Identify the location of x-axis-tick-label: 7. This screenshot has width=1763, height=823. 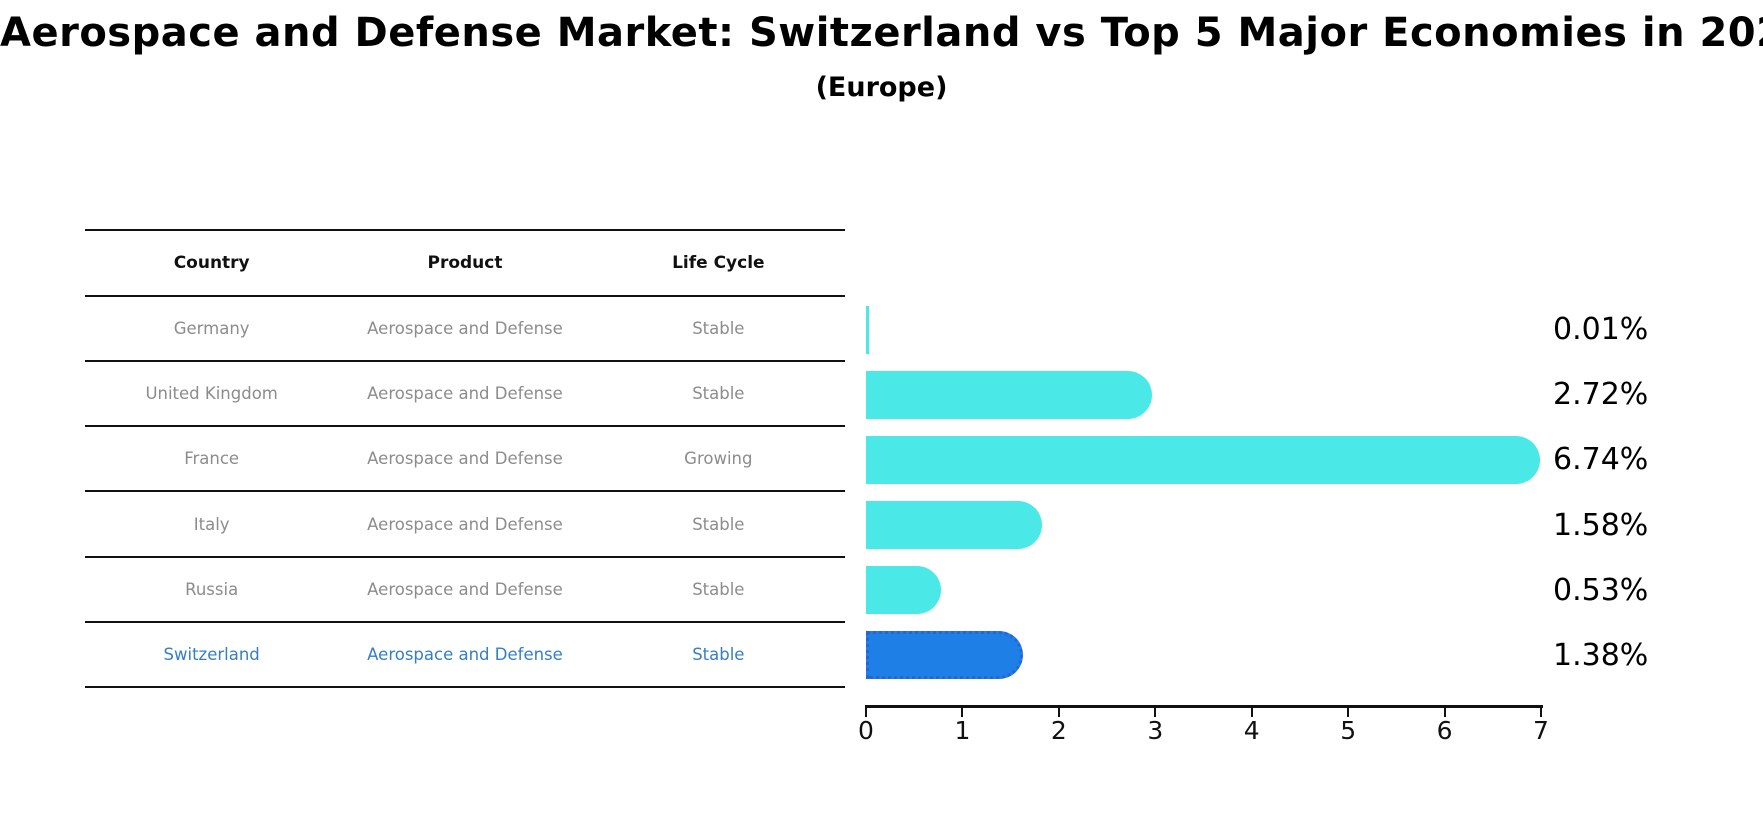
(1541, 730).